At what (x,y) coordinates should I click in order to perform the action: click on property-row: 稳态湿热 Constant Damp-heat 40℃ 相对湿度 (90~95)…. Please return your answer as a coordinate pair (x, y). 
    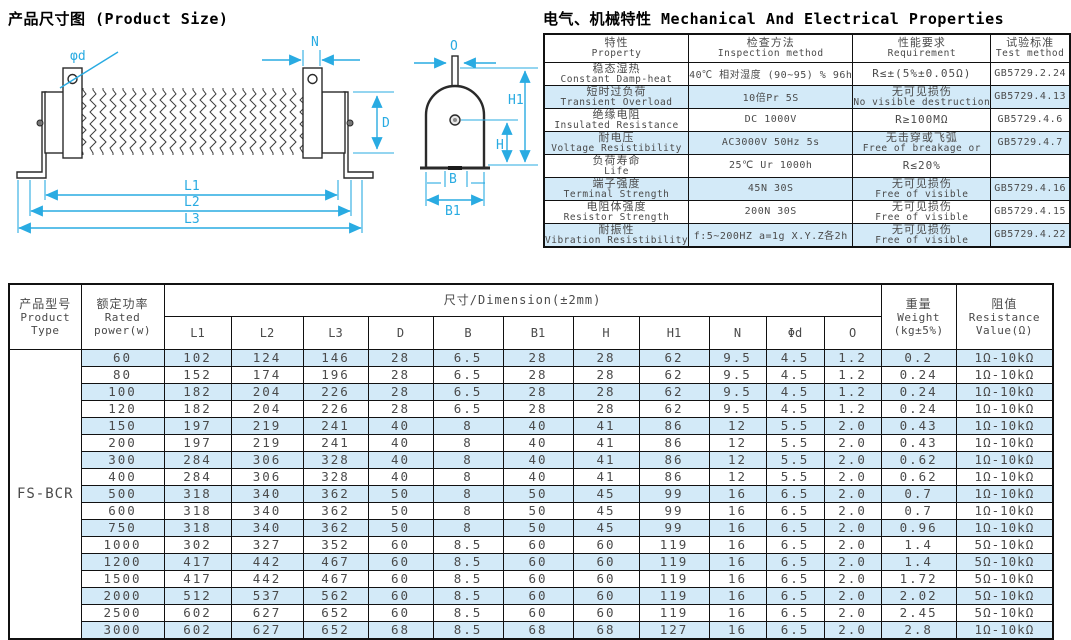
    Looking at the image, I should click on (807, 73).